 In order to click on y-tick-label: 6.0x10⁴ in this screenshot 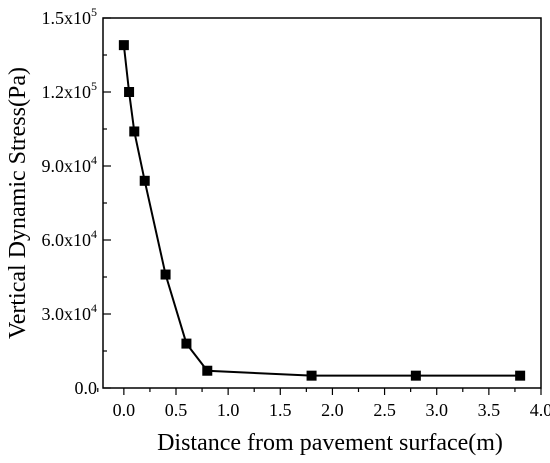, I will do `click(70, 238)`.